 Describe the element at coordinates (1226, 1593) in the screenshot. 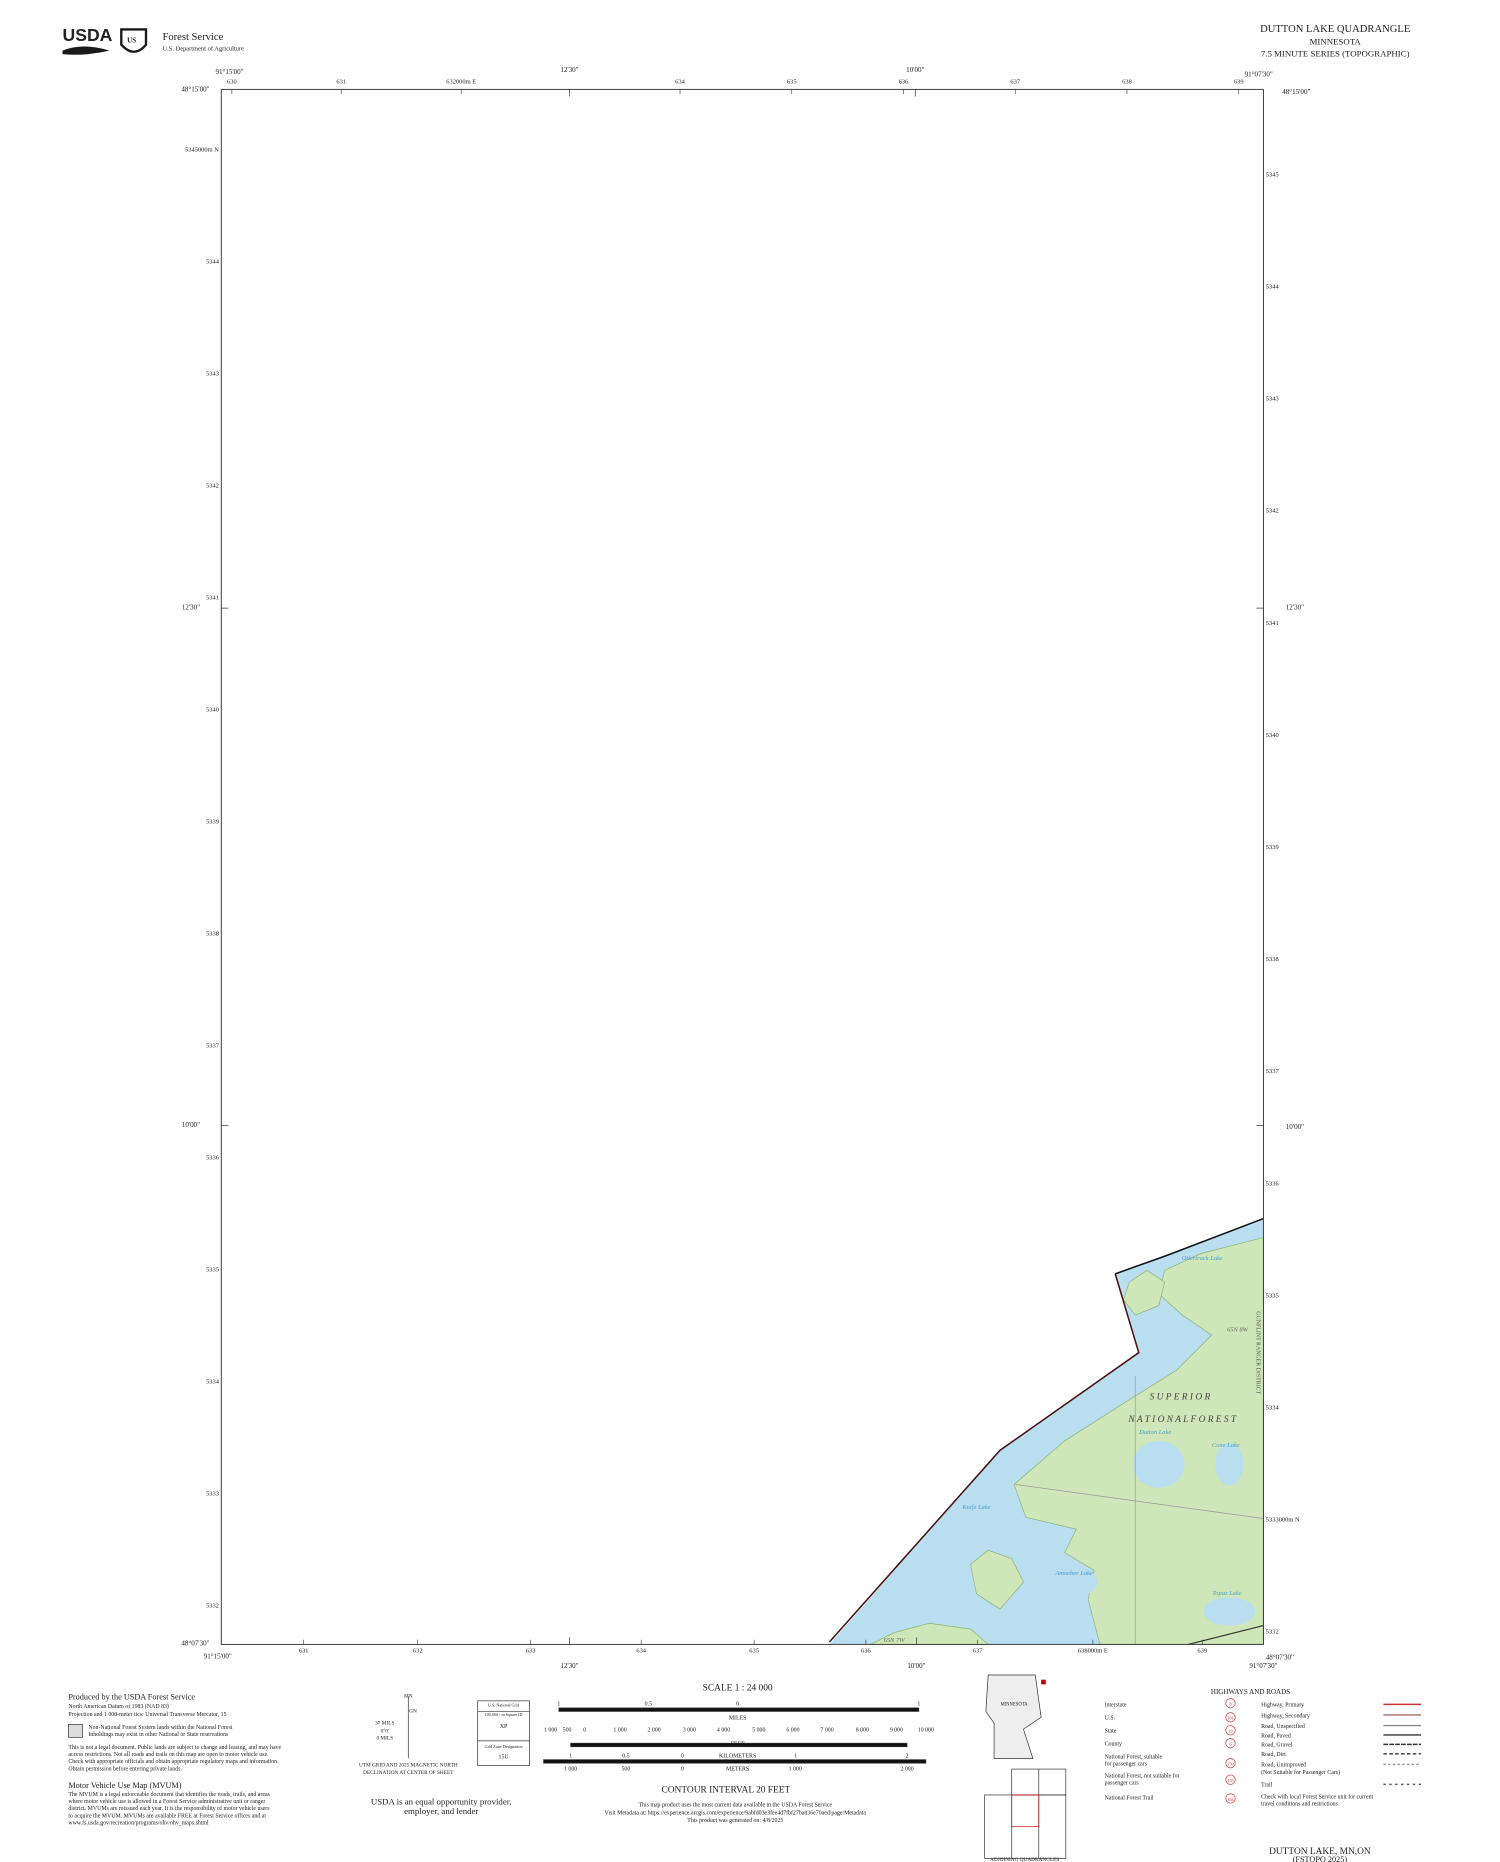

I see `map-label: Topaz Lake` at that location.